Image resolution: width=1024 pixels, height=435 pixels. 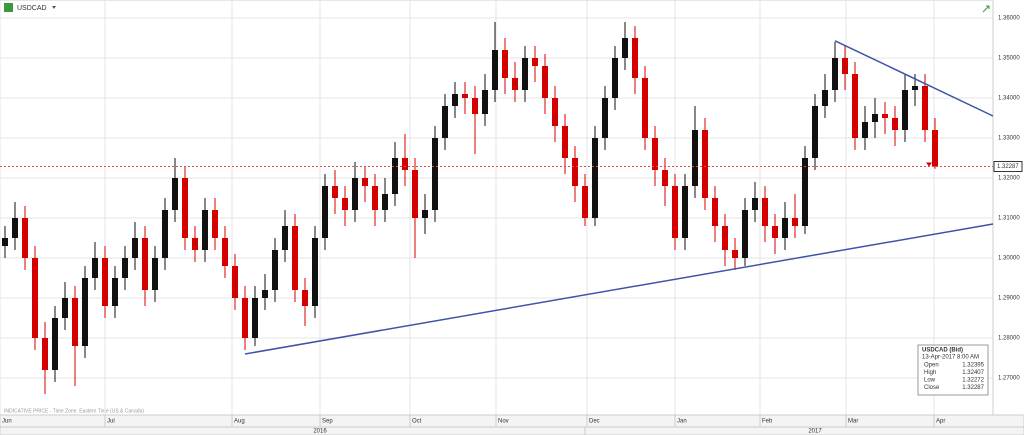 What do you see at coordinates (853, 422) in the screenshot?
I see `x-tick-label: Mar` at bounding box center [853, 422].